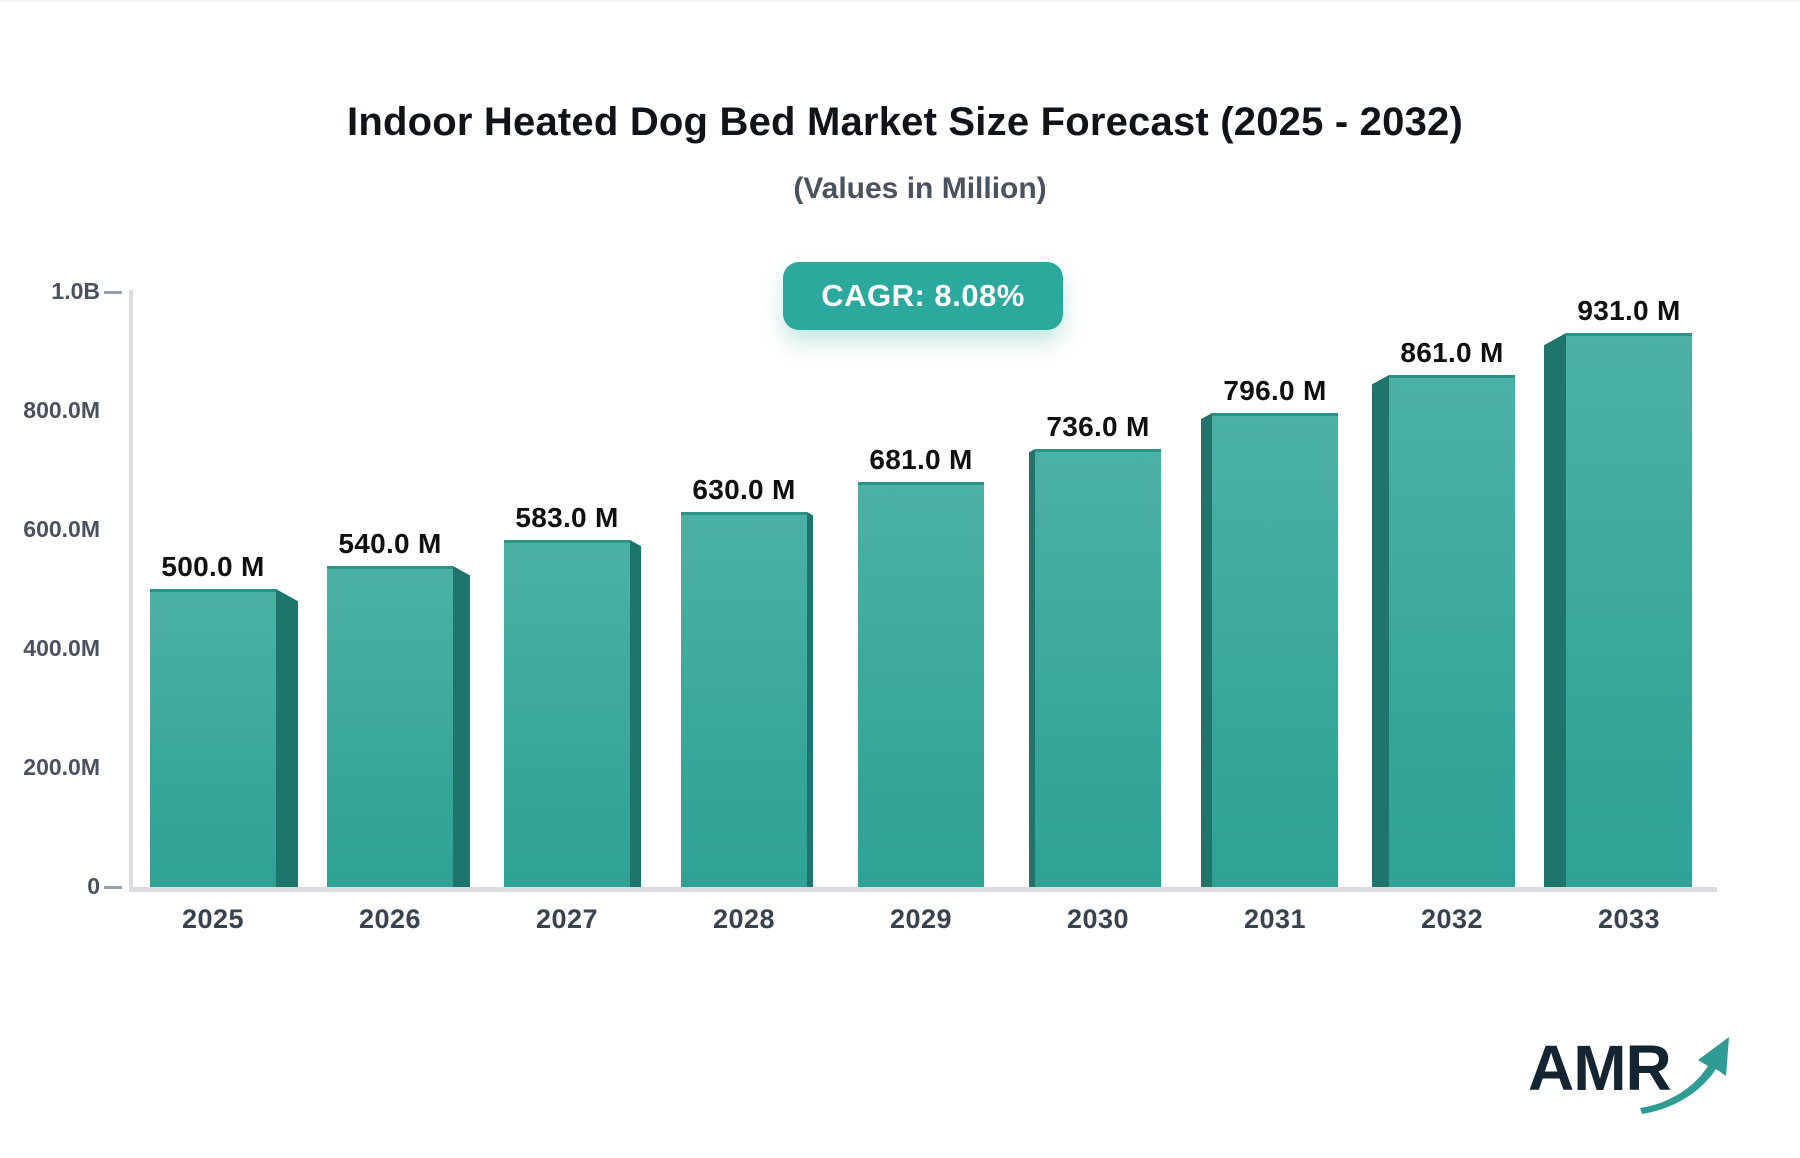 The width and height of the screenshot is (1800, 1158). What do you see at coordinates (1098, 919) in the screenshot?
I see `x-tick-label-2030: 2030` at bounding box center [1098, 919].